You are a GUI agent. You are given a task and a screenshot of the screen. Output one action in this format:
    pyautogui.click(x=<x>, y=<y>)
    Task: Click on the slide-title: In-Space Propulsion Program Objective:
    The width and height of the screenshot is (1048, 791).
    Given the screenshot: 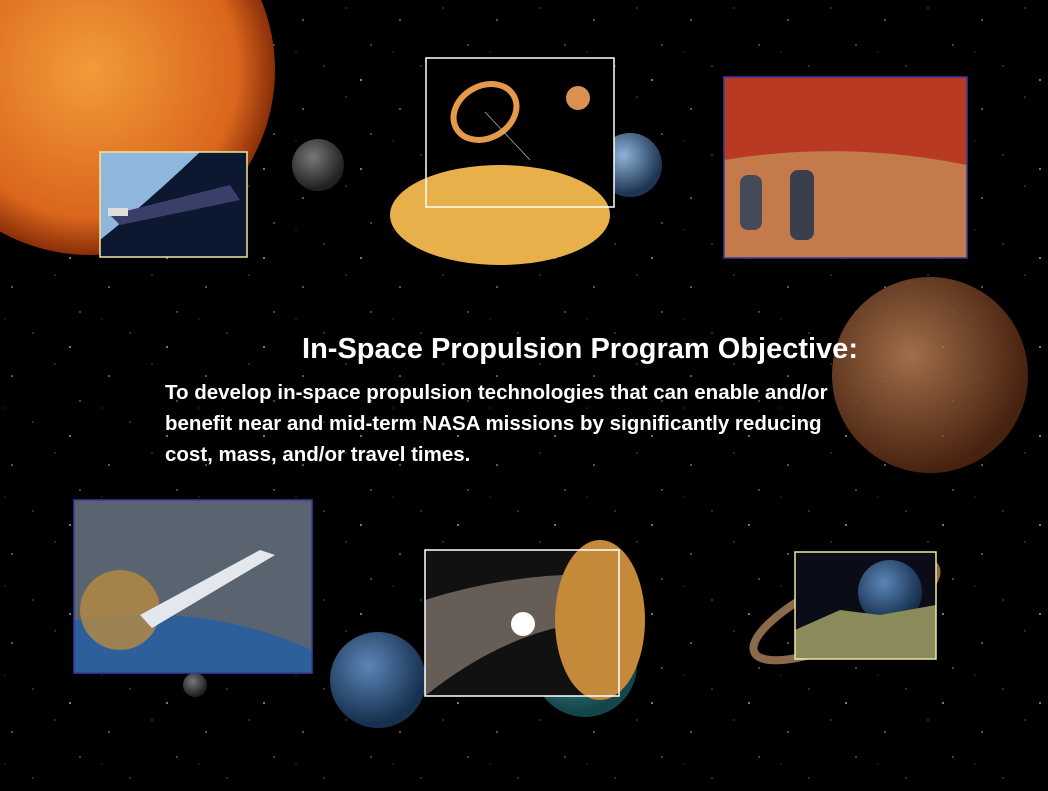 What is the action you would take?
    pyautogui.click(x=580, y=349)
    